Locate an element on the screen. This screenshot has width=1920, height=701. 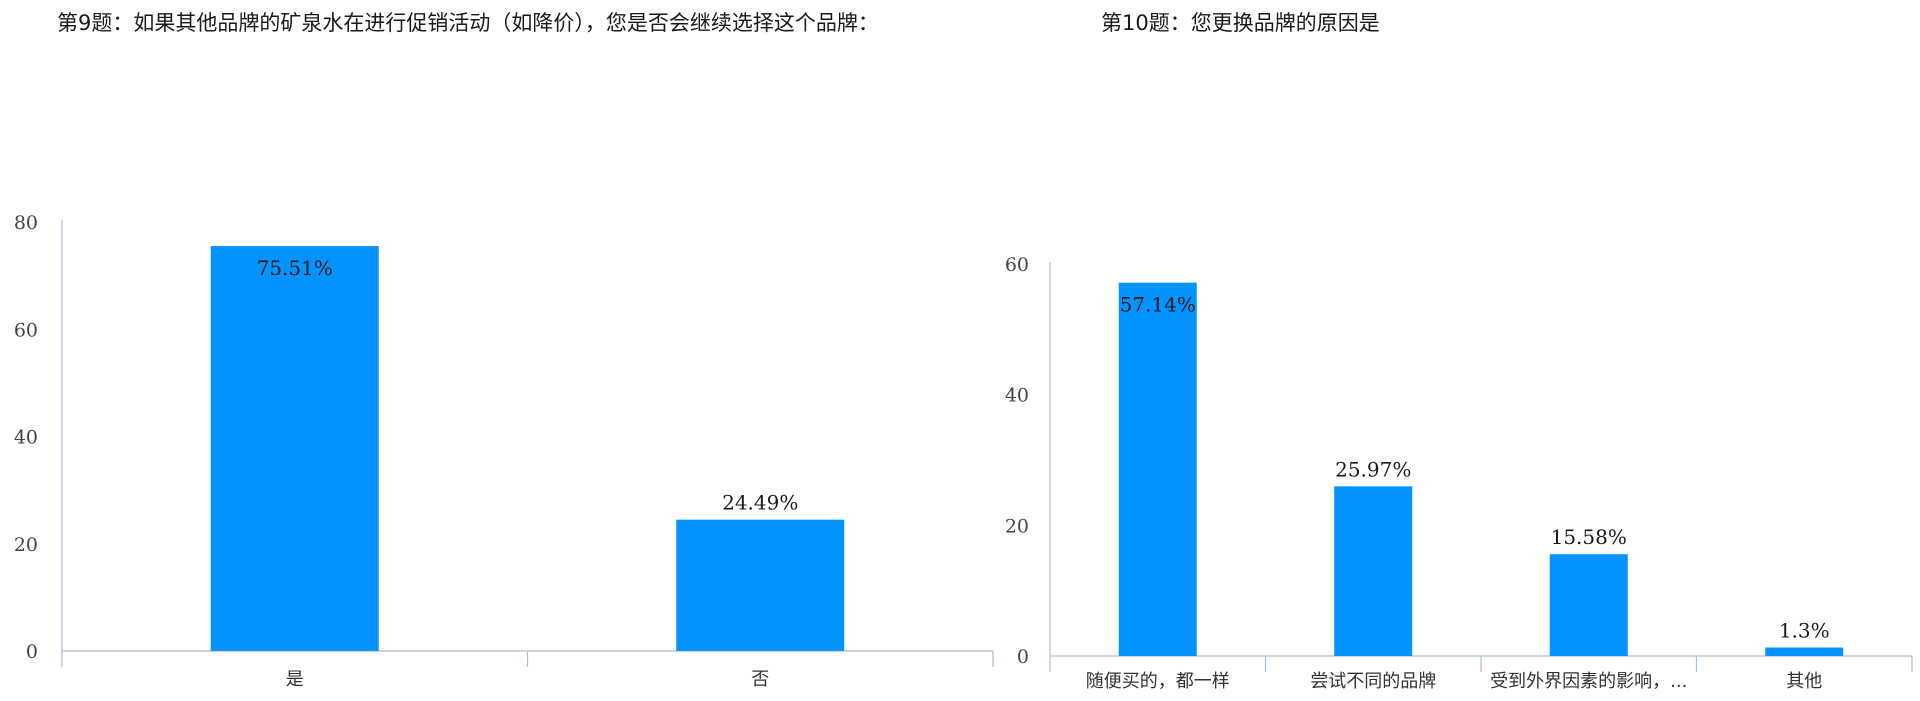
data-label-3: 15.58% is located at coordinates (1589, 537).